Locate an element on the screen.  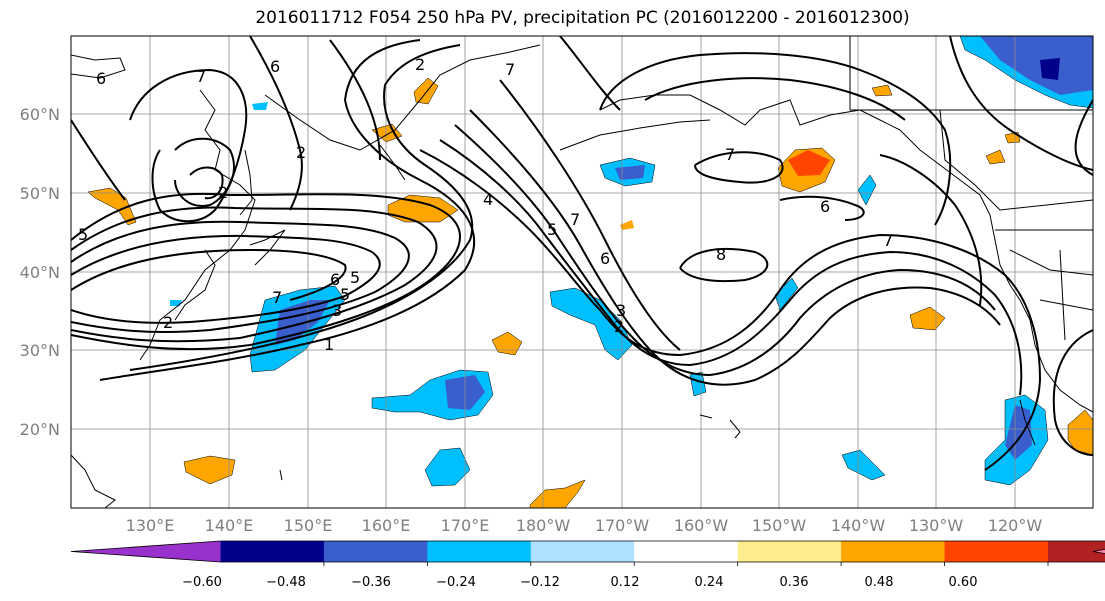
colorbar-extend-min is located at coordinates (146, 551).